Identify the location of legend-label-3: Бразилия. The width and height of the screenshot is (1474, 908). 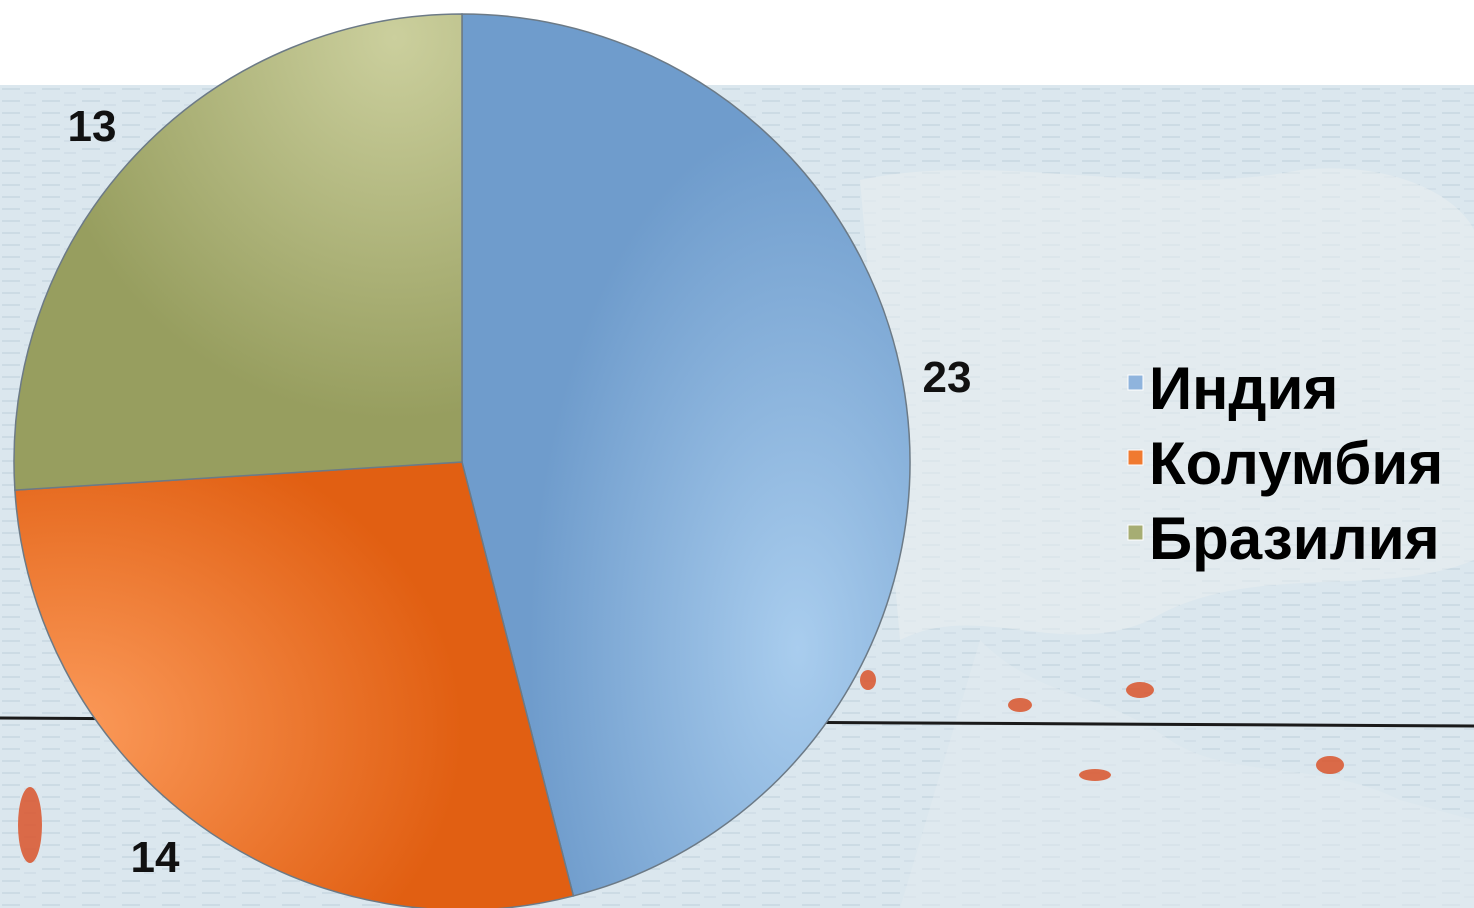
(1294, 538).